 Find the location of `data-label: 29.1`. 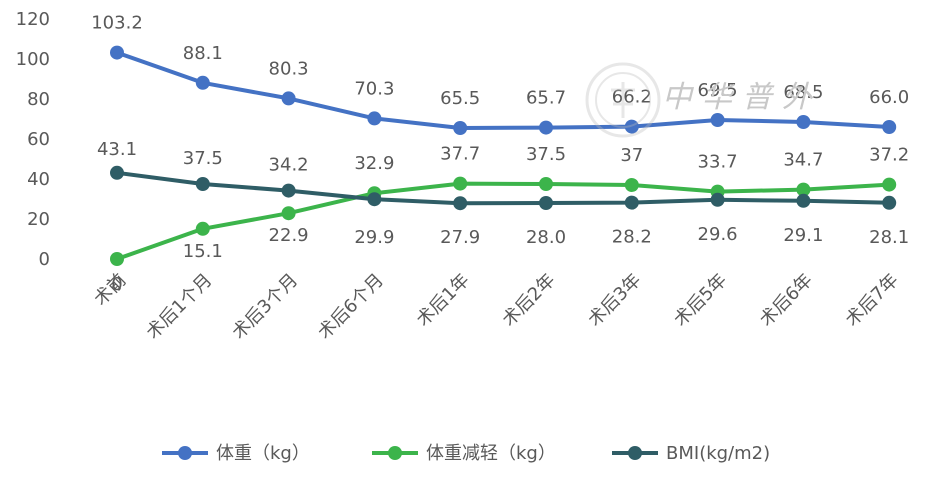

data-label: 29.1 is located at coordinates (803, 235).